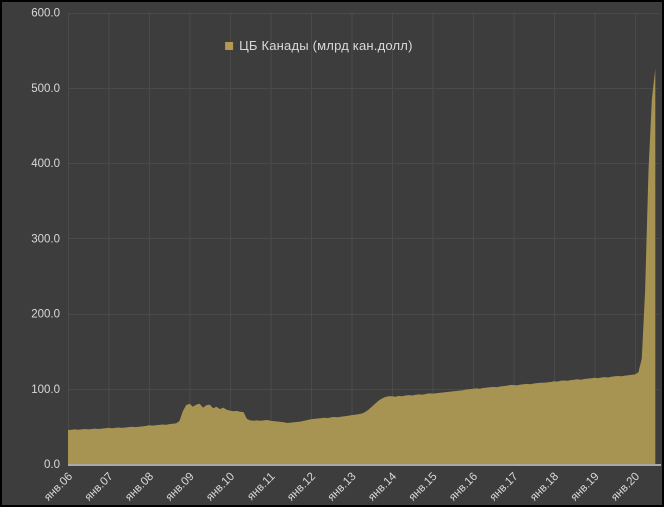 Image resolution: width=664 pixels, height=507 pixels. Describe the element at coordinates (544, 487) in the screenshot. I see `x-tick-label: янв.18` at that location.